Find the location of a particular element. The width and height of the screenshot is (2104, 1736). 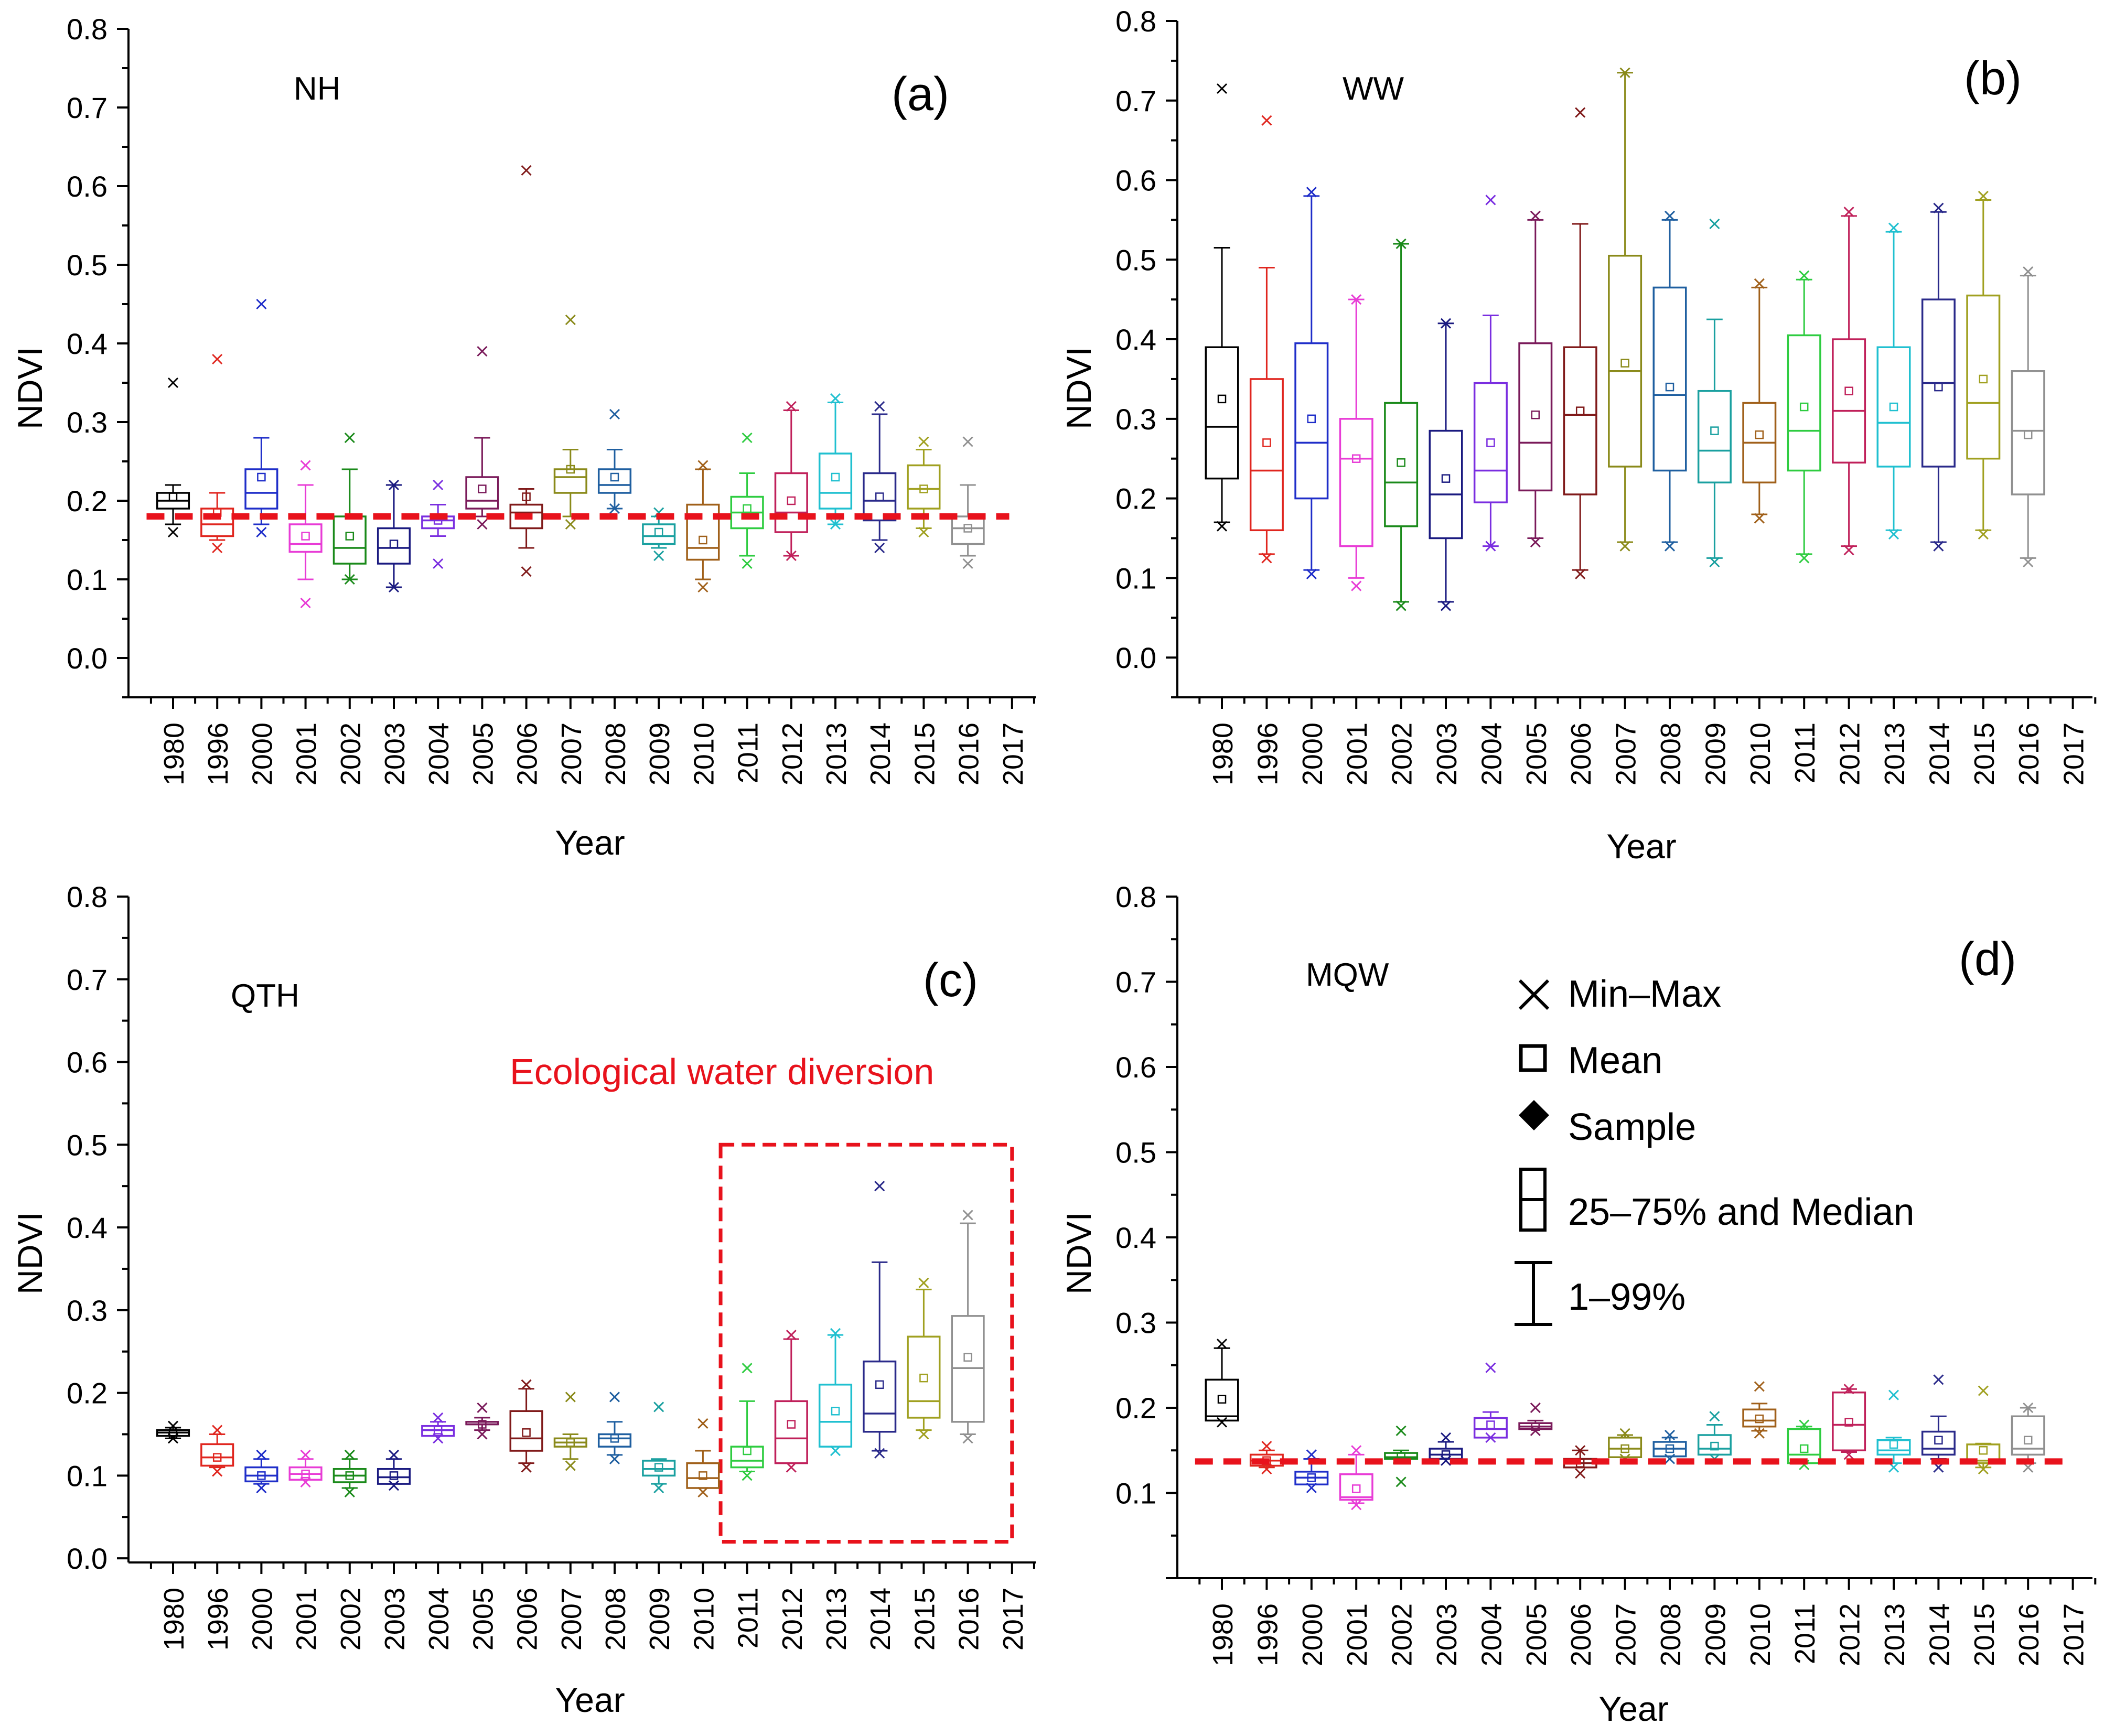

x-tick-label: 2007 is located at coordinates (571, 754).